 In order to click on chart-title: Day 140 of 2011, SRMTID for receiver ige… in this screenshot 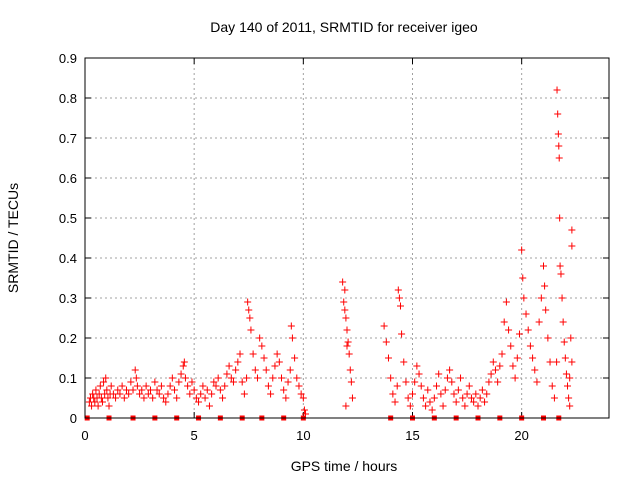, I will do `click(344, 27)`.